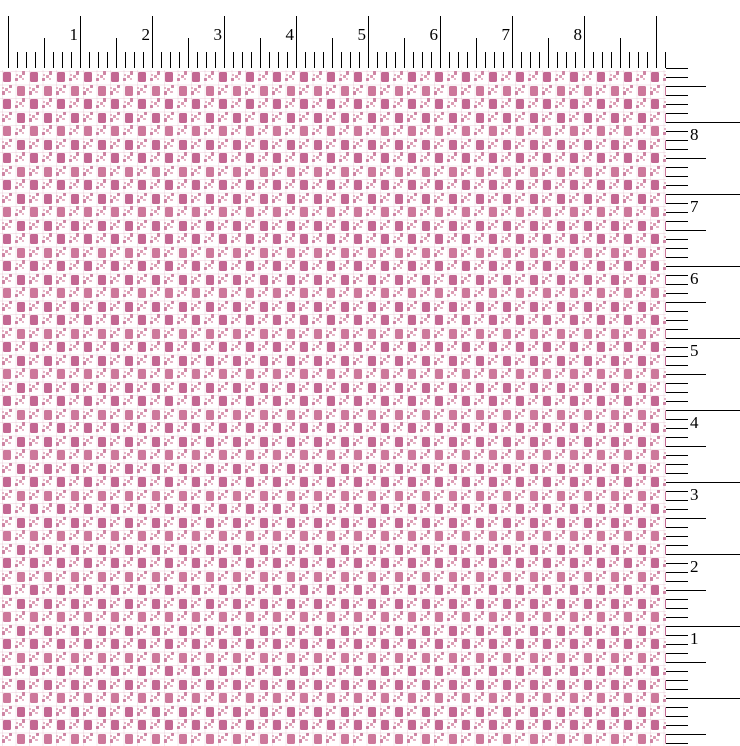 The width and height of the screenshot is (740, 746). I want to click on ruler-label: 1, so click(70, 34).